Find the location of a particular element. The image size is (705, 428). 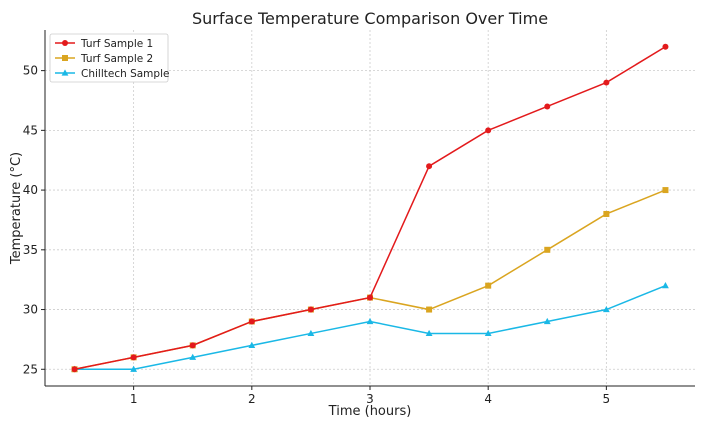

y-tick-label: 45 is located at coordinates (30, 130).